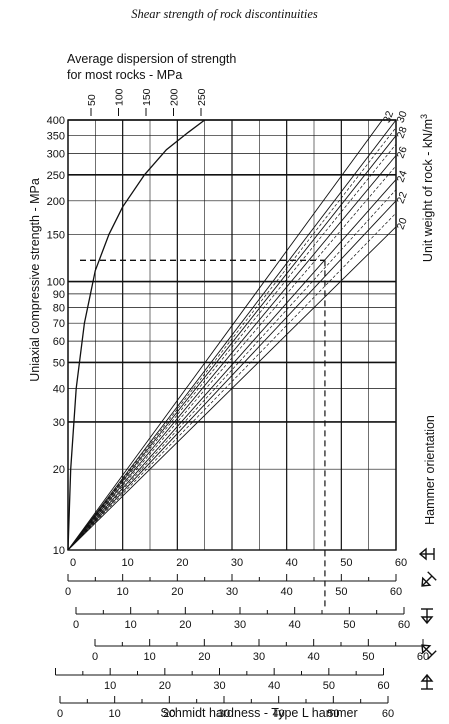 This screenshot has height=724, width=449. Describe the element at coordinates (182, 563) in the screenshot. I see `x-tick-label: 20` at that location.